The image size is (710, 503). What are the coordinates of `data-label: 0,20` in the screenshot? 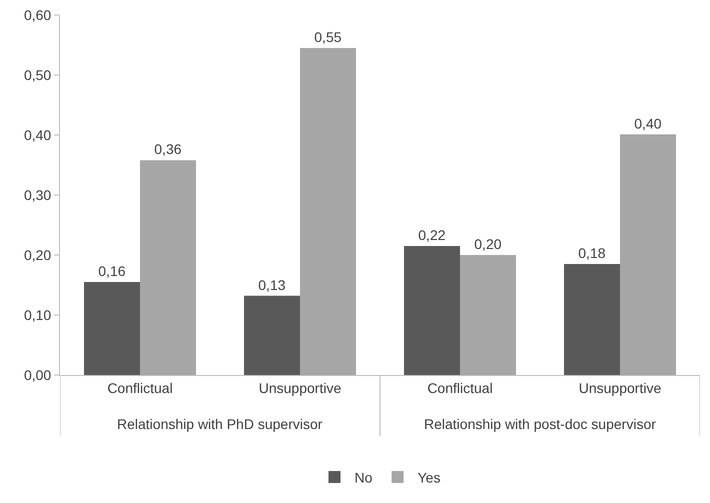 It's located at (488, 244).